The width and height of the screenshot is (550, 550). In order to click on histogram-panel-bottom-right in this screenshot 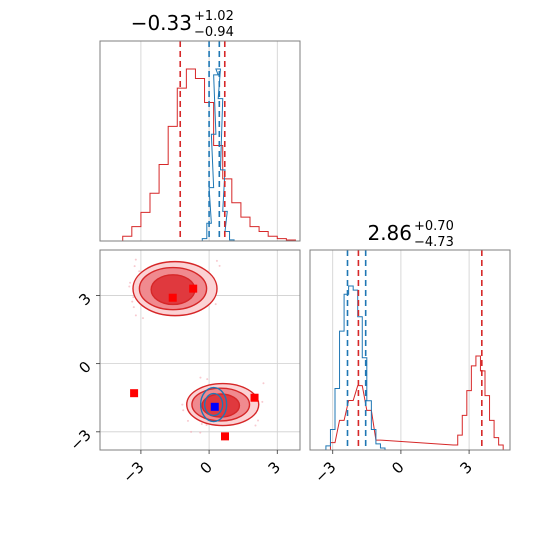, I will do `click(410, 351)`.